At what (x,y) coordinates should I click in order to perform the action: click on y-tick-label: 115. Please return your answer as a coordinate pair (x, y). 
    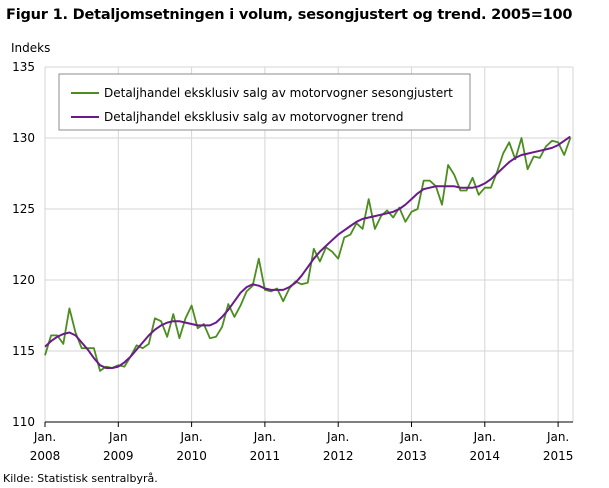
    Looking at the image, I should click on (23, 351).